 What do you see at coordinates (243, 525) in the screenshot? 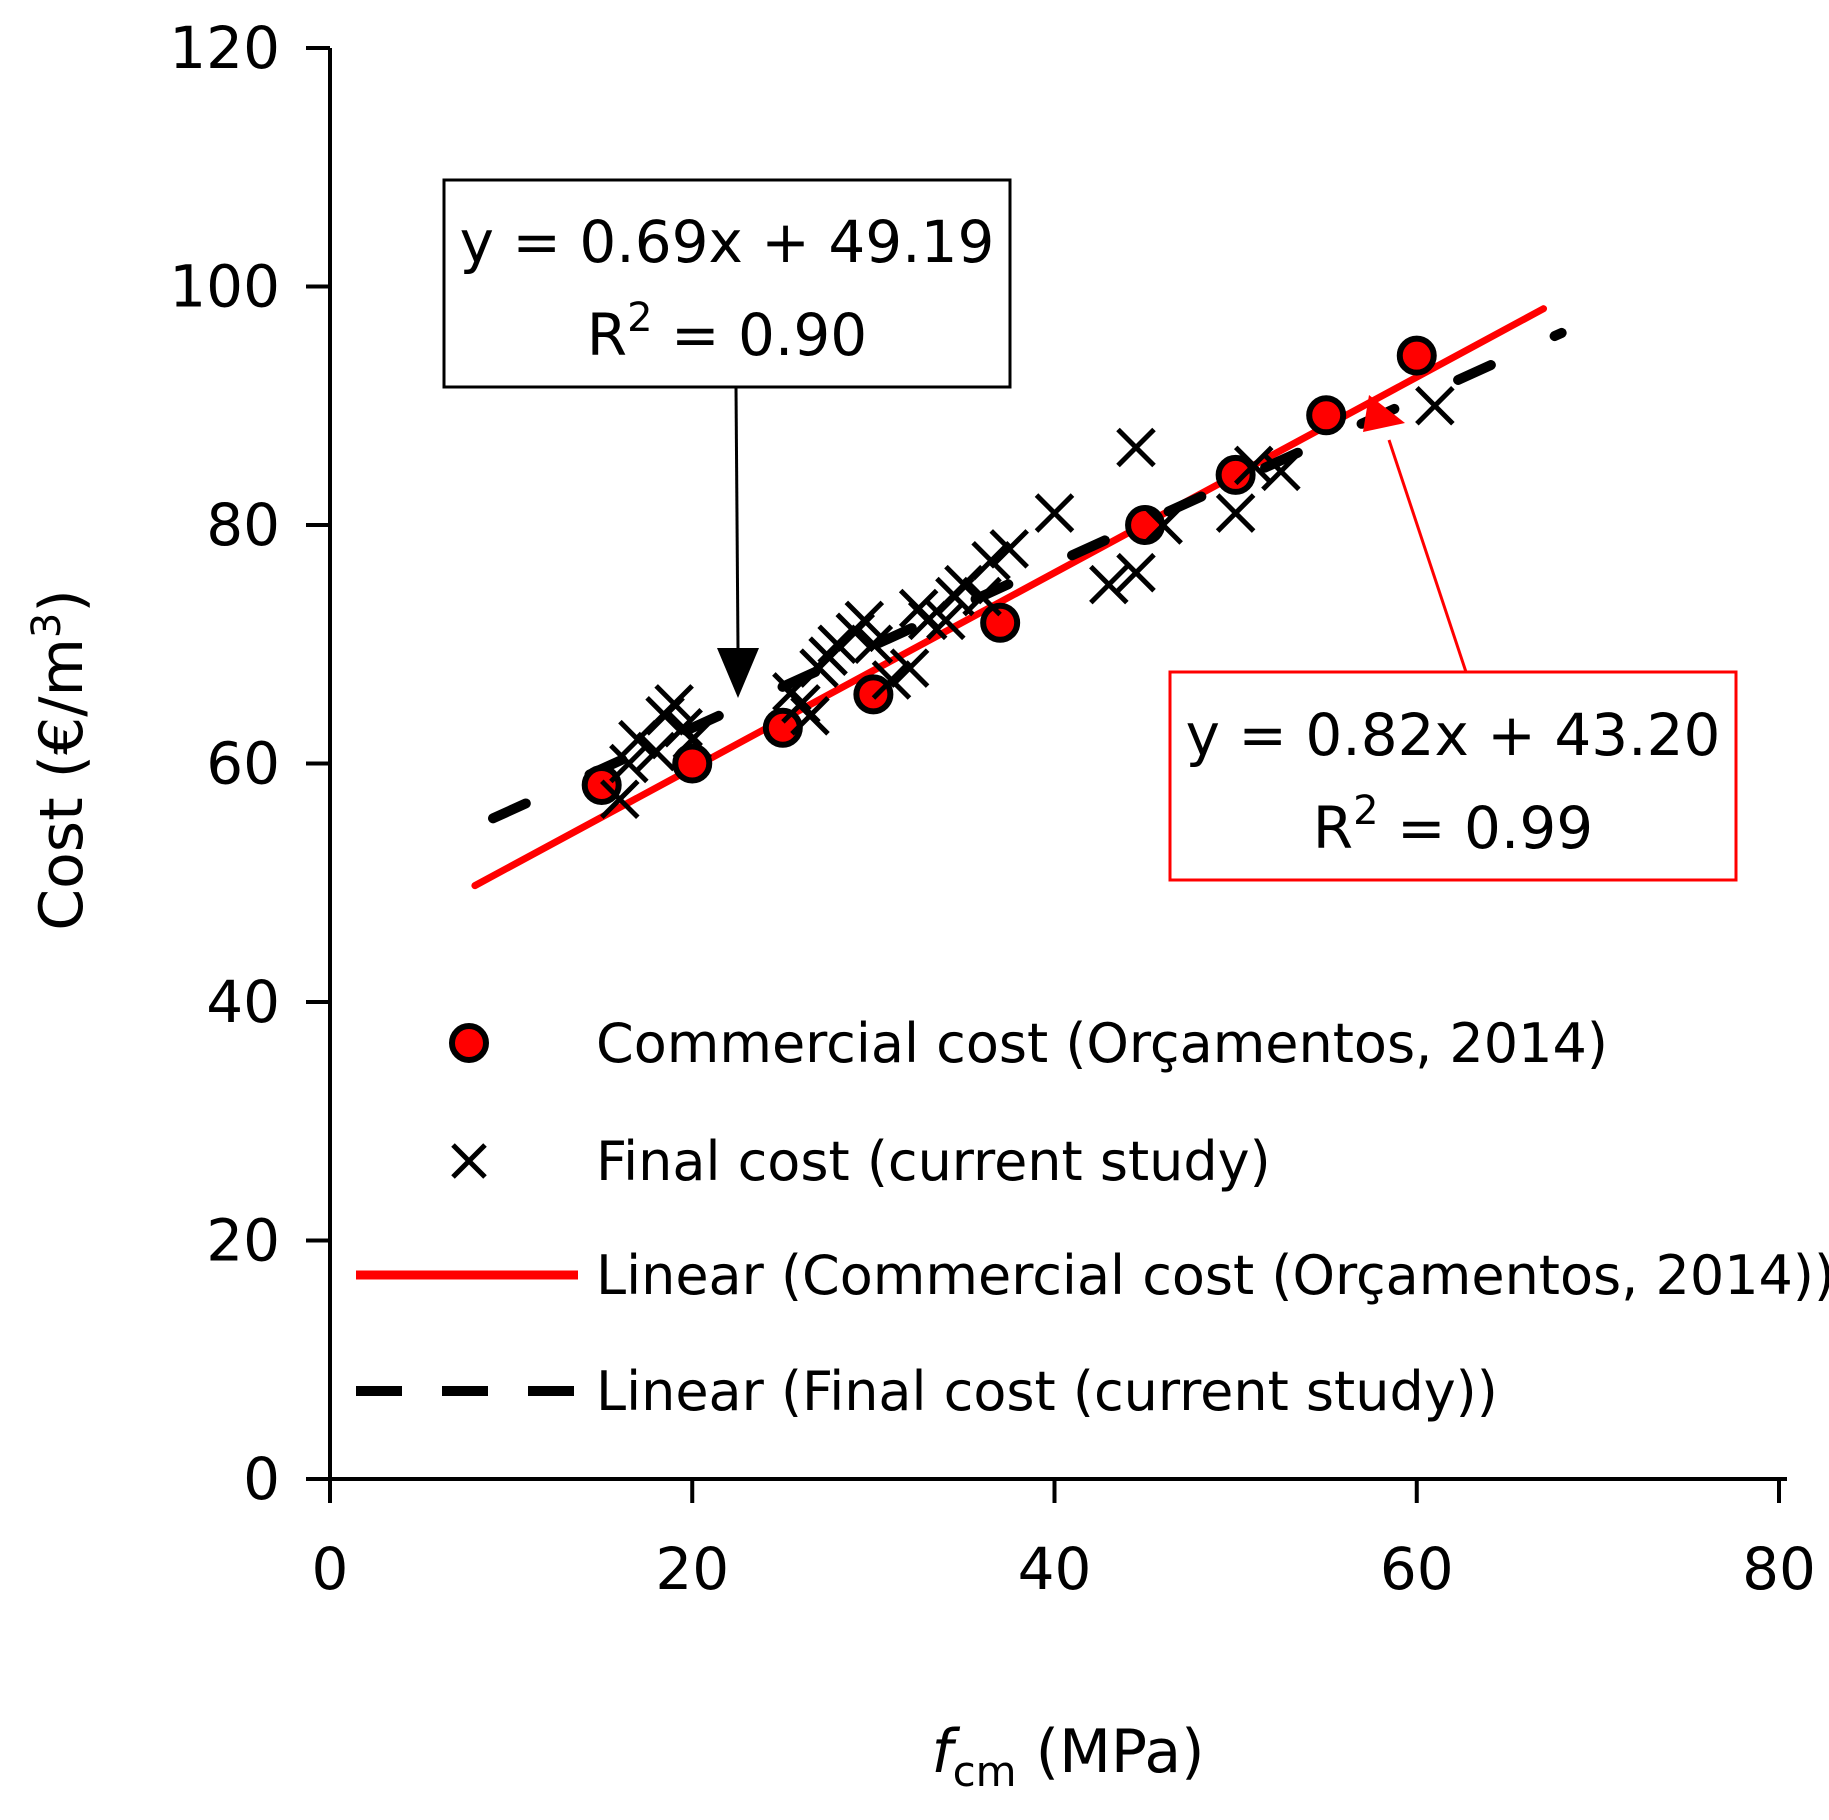
I see `y-tick-label: 80` at bounding box center [243, 525].